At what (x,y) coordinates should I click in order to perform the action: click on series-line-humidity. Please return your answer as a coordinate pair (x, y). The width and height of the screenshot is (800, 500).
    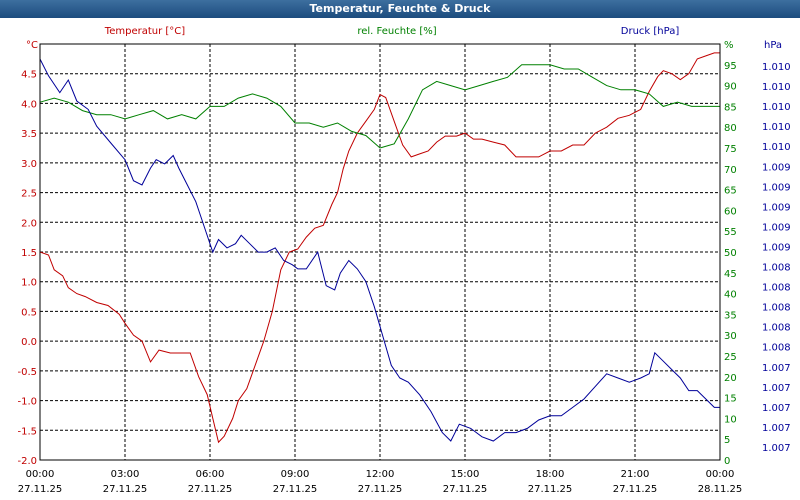
    Looking at the image, I should click on (379, 106).